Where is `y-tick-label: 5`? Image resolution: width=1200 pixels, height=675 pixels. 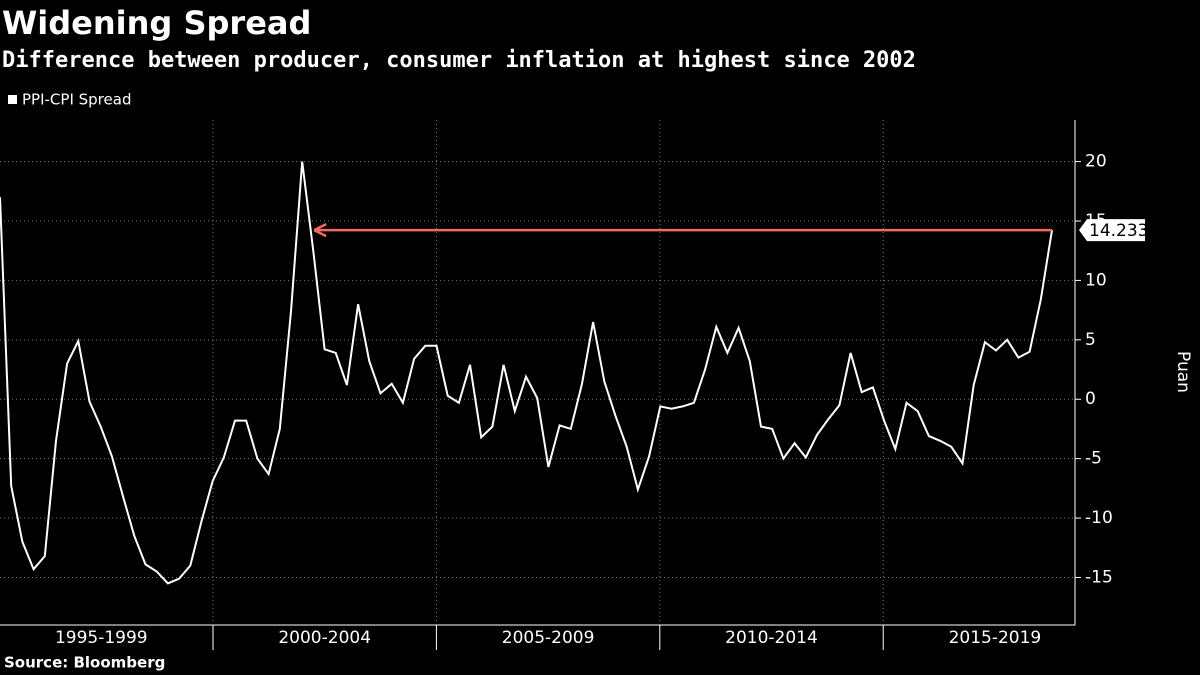
y-tick-label: 5 is located at coordinates (1090, 340).